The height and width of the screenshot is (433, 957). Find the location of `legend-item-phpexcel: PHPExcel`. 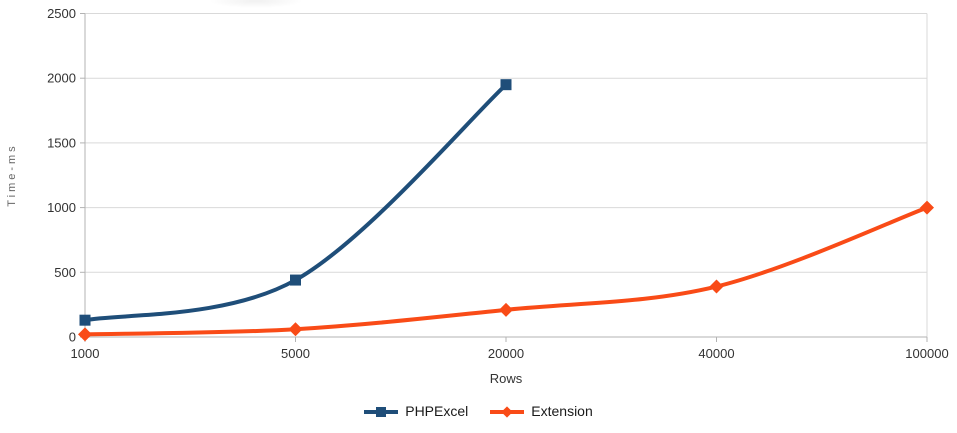

legend-item-phpexcel: PHPExcel is located at coordinates (416, 411).